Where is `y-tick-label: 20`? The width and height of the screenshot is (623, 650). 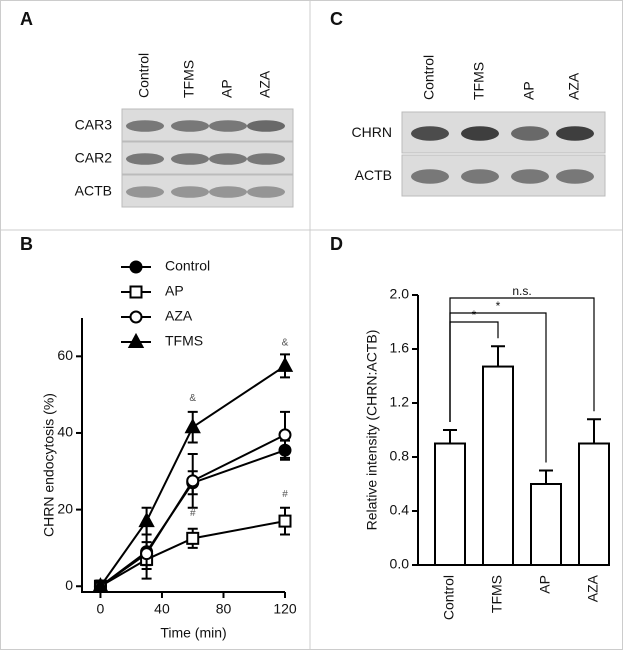
y-tick-label: 20 is located at coordinates (65, 508).